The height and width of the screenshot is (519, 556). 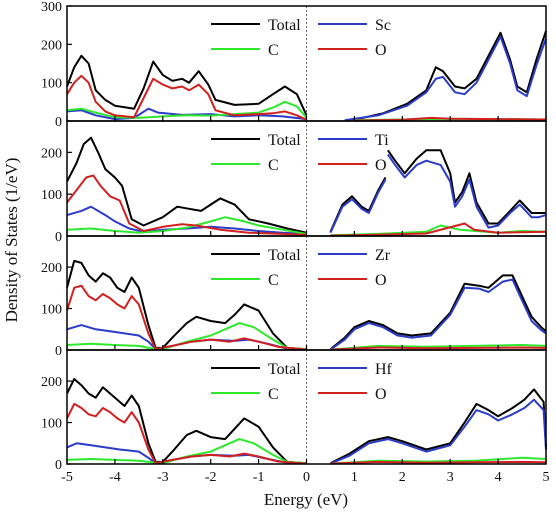 What do you see at coordinates (259, 477) in the screenshot?
I see `x-tick-label: -1` at bounding box center [259, 477].